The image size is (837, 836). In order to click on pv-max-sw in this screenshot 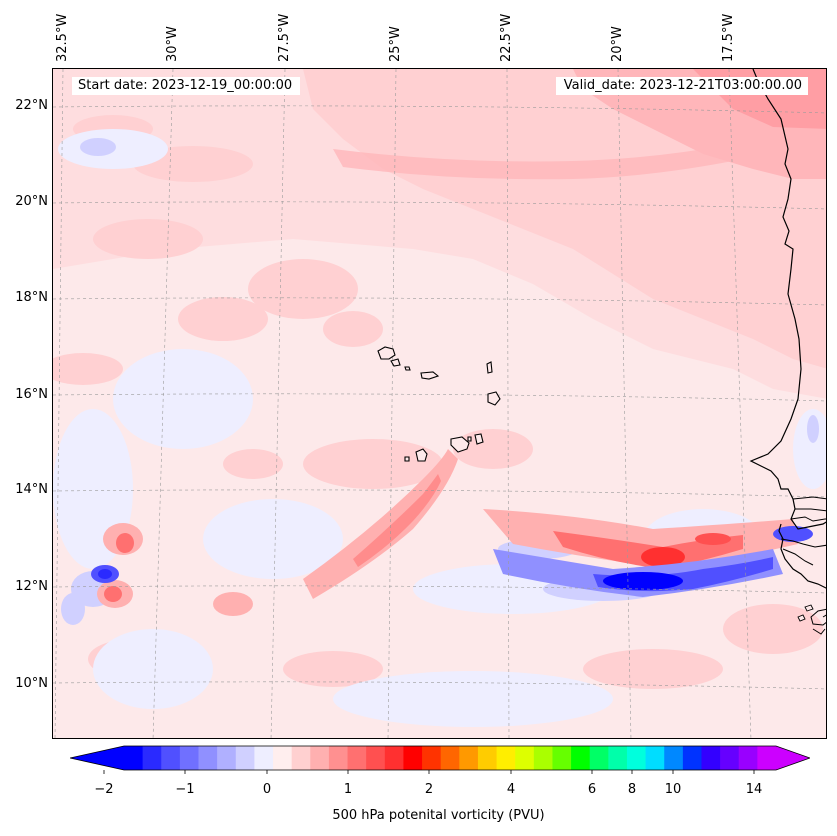, I will do `click(125, 543)`.